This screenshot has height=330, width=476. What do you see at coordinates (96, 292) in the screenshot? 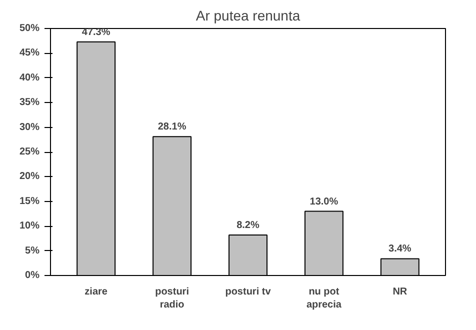
I see `x-tick-label: ziare` at bounding box center [96, 292].